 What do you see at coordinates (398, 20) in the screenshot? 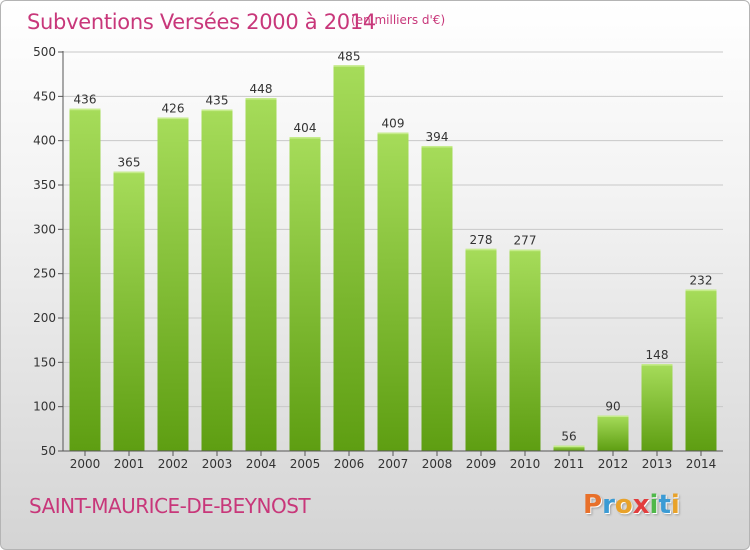
I see `chart-subtitle: (en milliers d'€)` at bounding box center [398, 20].